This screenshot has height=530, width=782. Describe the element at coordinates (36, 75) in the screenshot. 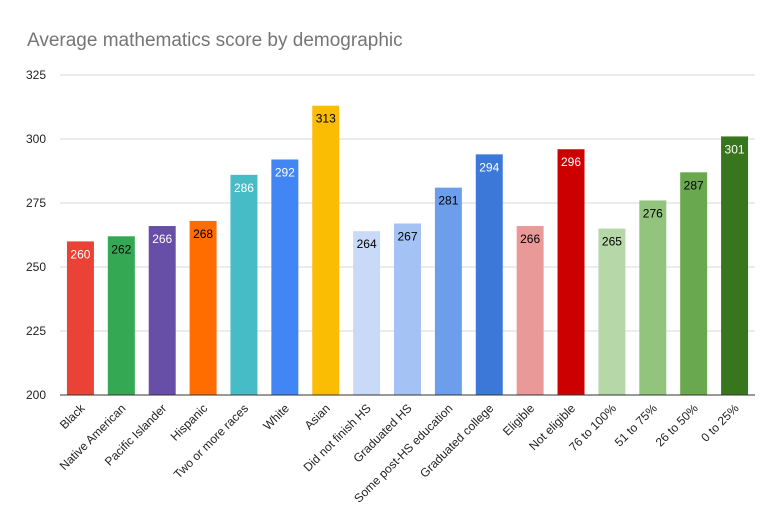

I see `y-tick-label: 325` at that location.